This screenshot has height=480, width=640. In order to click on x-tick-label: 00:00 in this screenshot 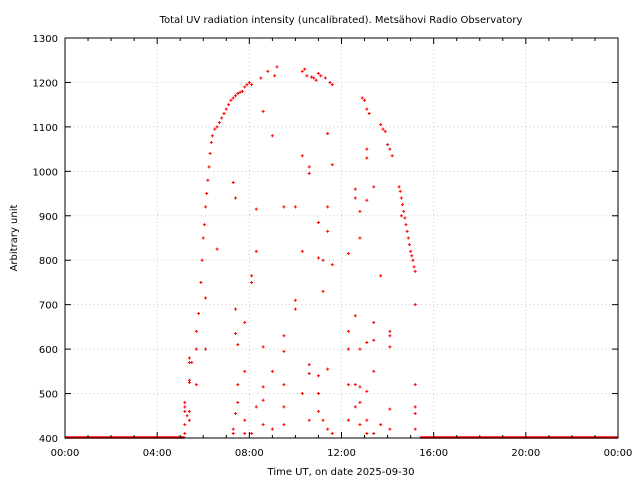, I will do `click(618, 453)`.